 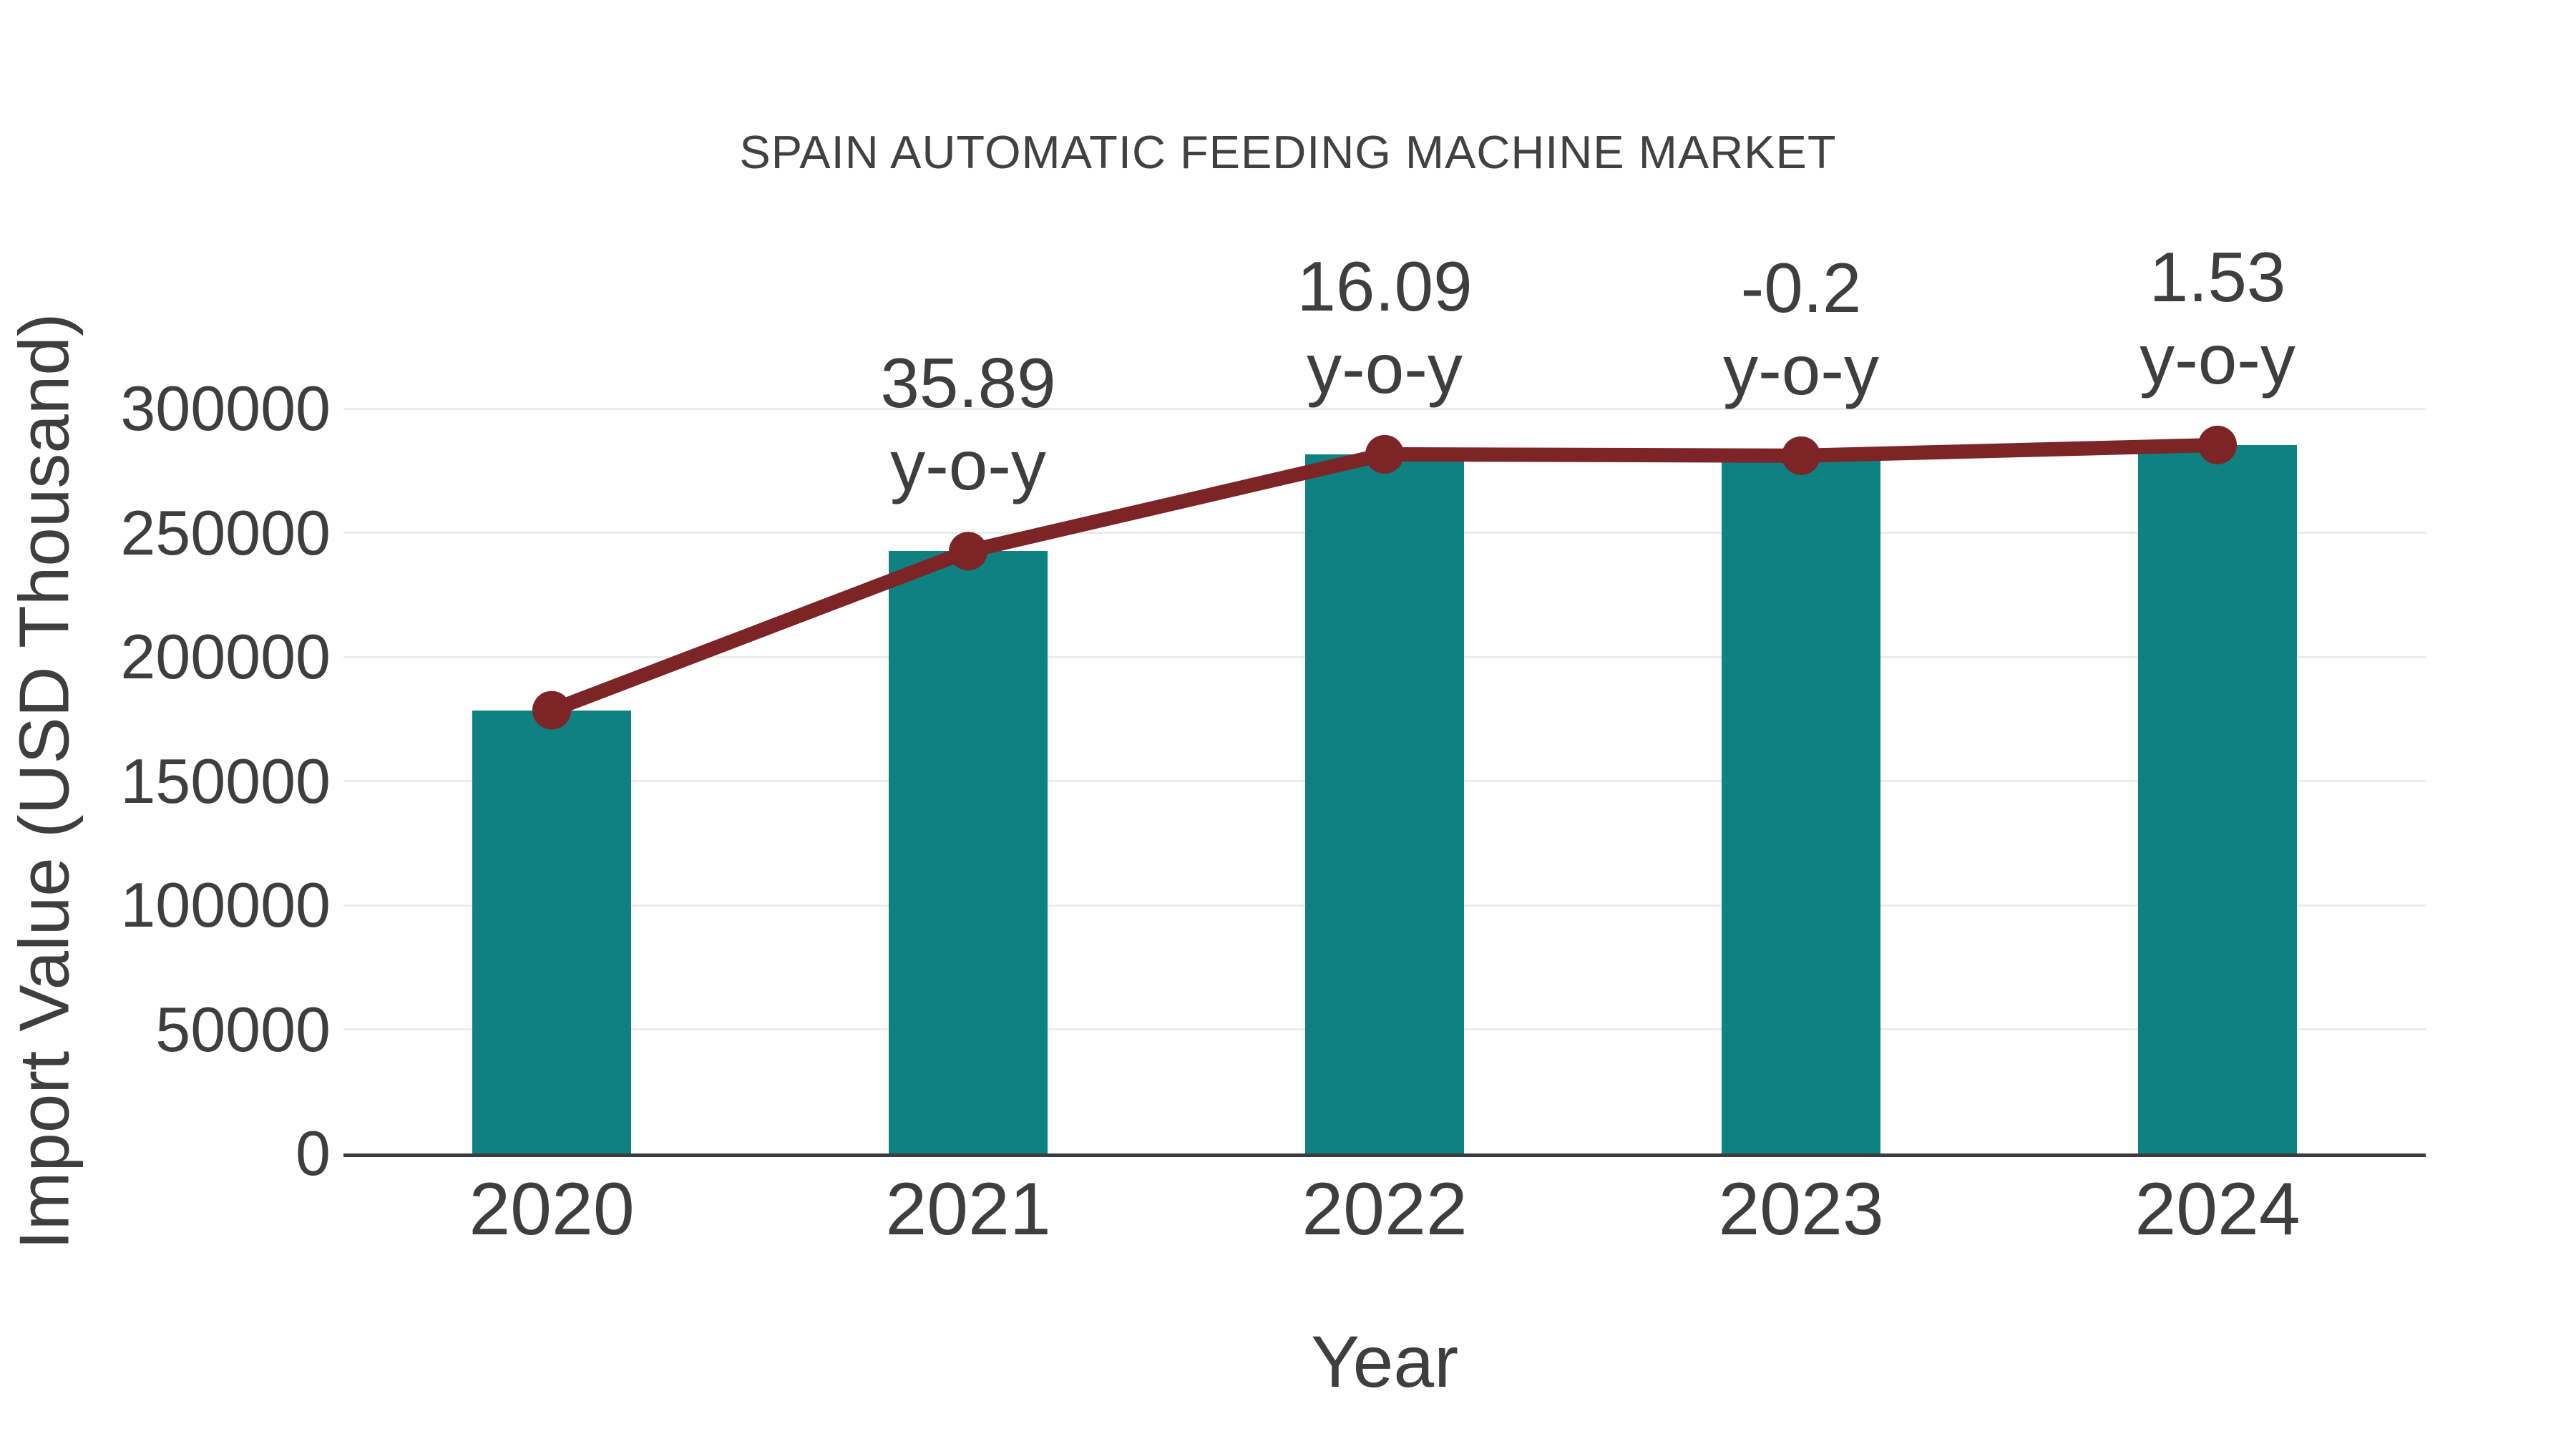 What do you see at coordinates (2217, 798) in the screenshot?
I see `bar-2024` at bounding box center [2217, 798].